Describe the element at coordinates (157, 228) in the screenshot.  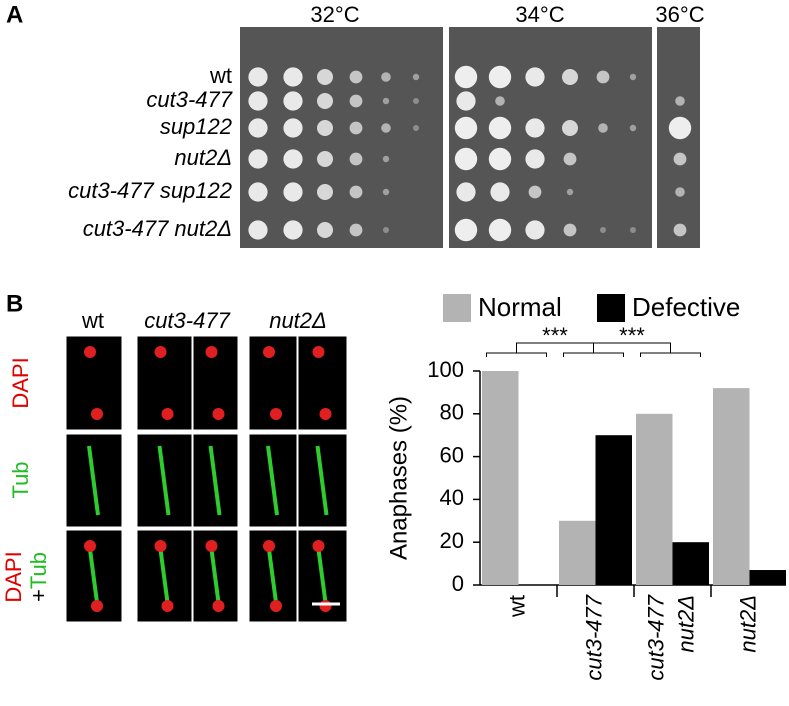
I see `strain-label: cut3-477 nut2Δ` at that location.